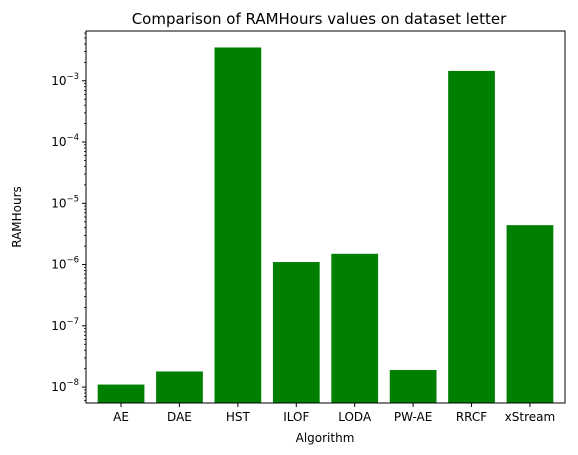 The height and width of the screenshot is (455, 578). What do you see at coordinates (238, 417) in the screenshot?
I see `x-tick-label: HST` at bounding box center [238, 417].